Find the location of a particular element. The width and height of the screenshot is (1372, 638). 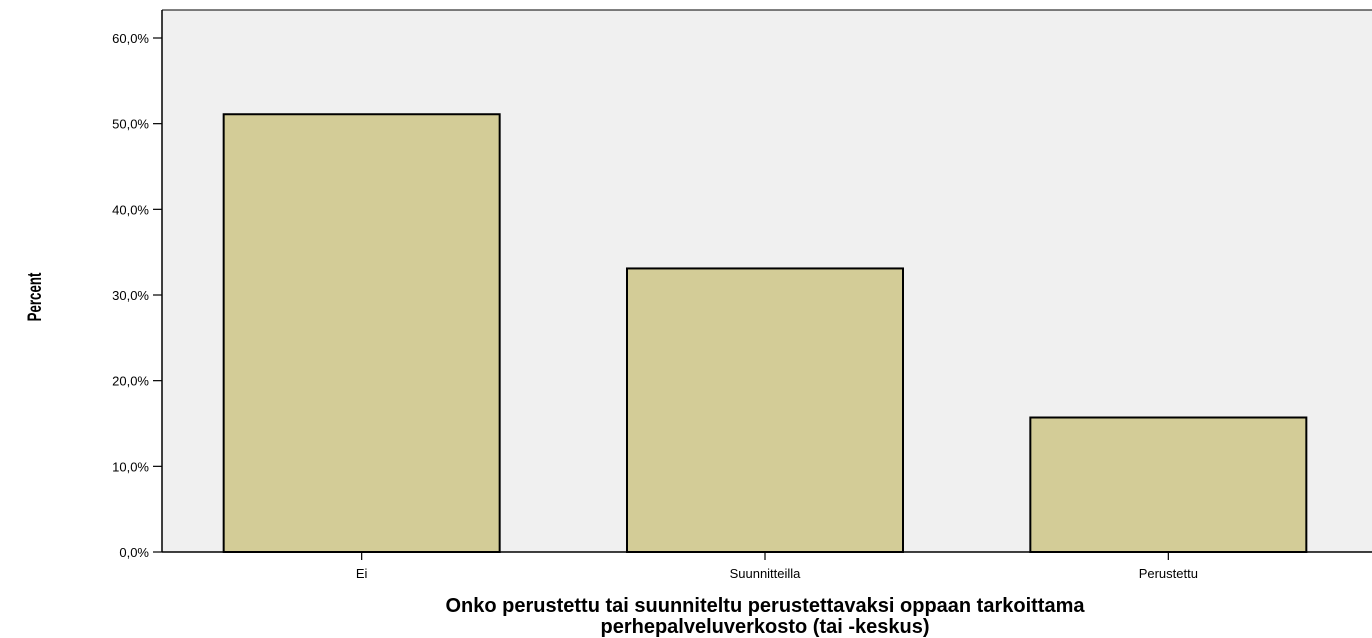

x-axis-title-line-2: perhepalveluverkosto (tai -keskus) is located at coordinates (764, 627).